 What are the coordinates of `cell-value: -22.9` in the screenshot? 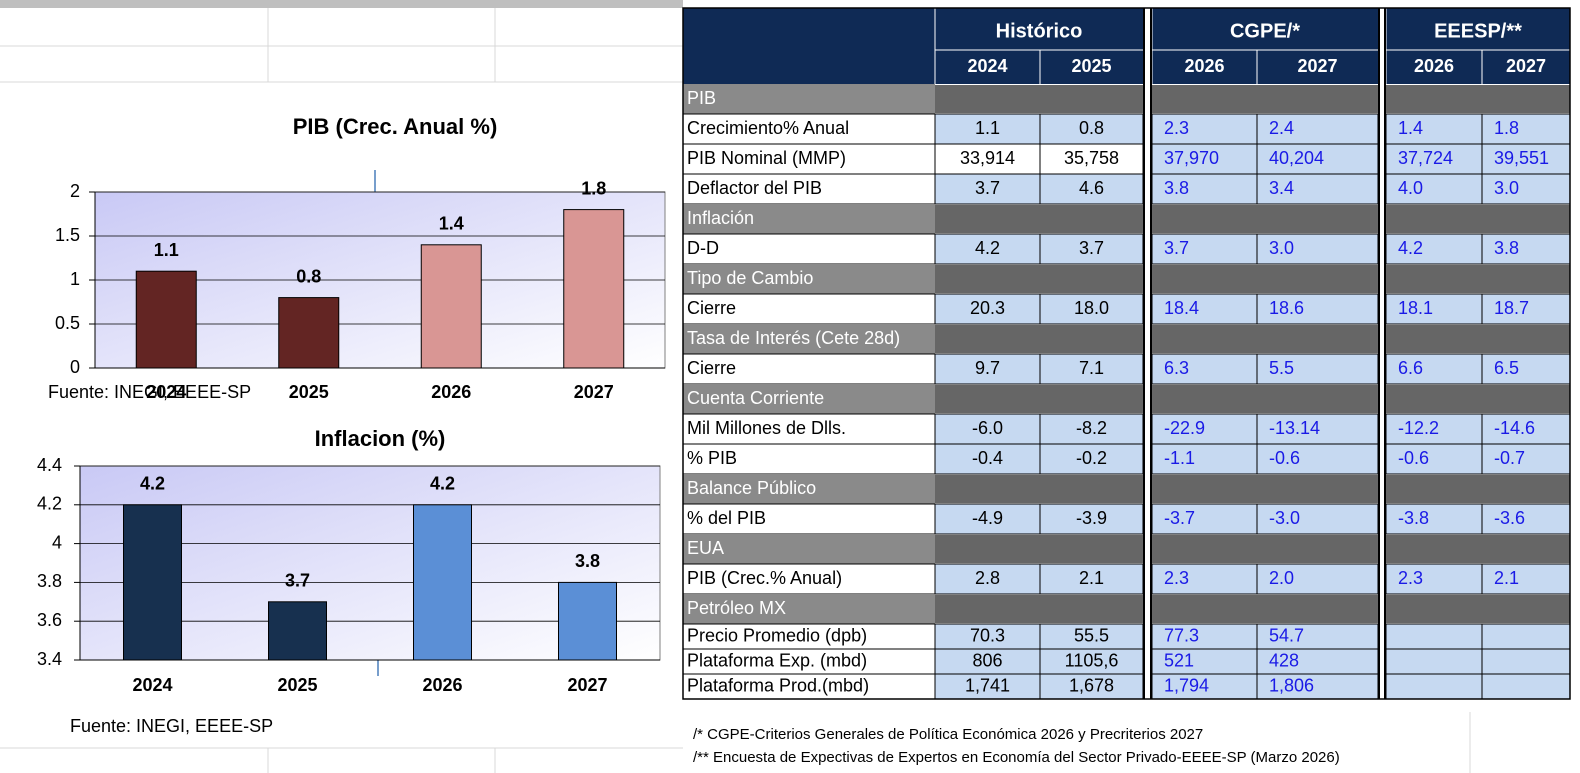 It's located at (1184, 428).